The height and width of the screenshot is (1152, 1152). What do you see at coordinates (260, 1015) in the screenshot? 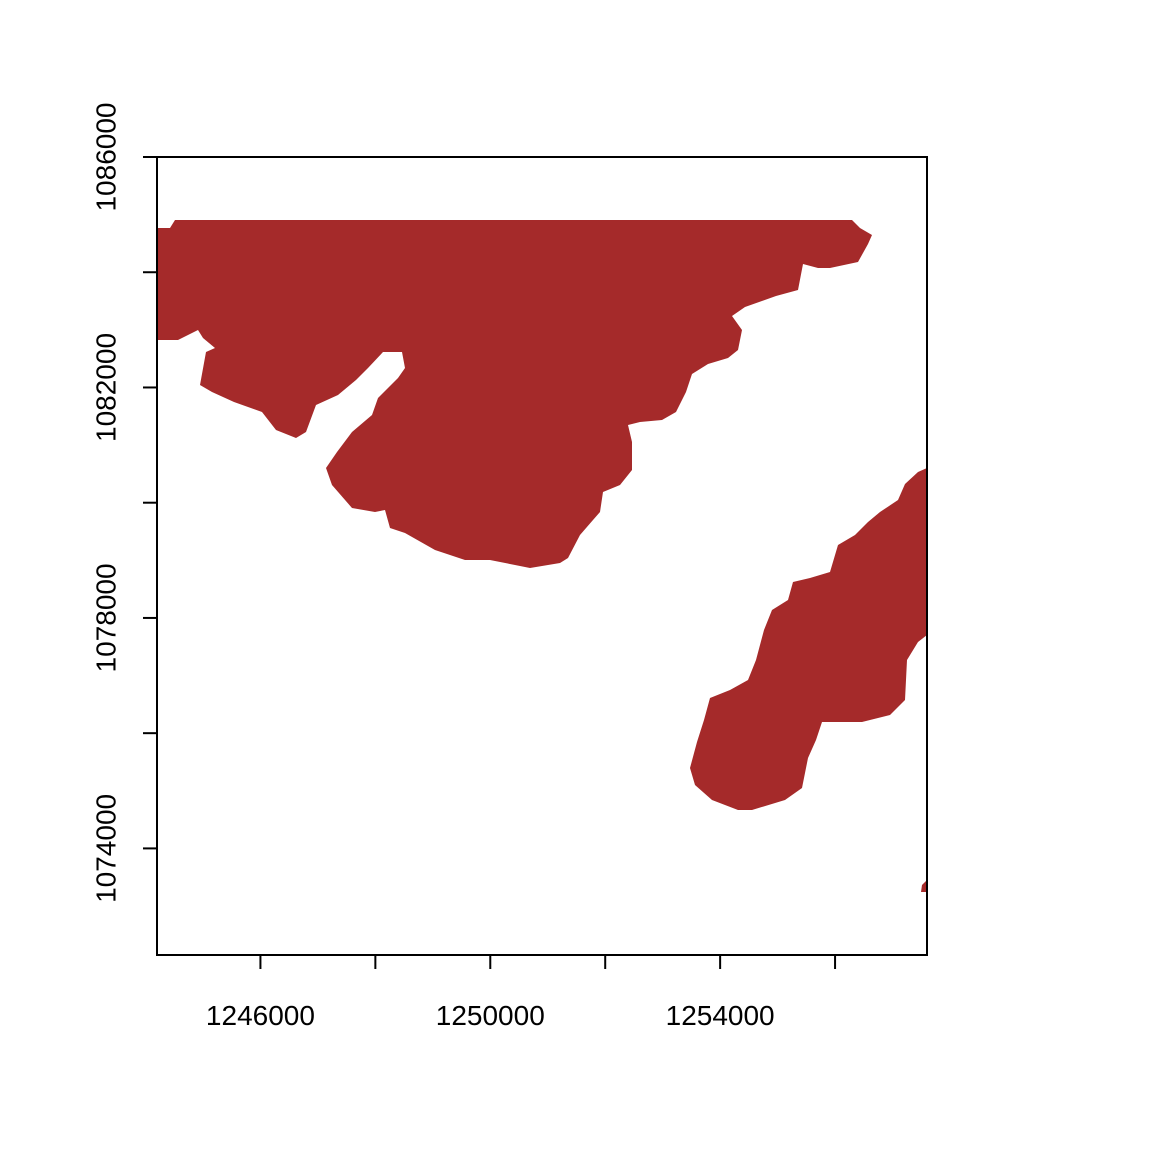
I see `x-tick-label: 1246000` at bounding box center [260, 1015].